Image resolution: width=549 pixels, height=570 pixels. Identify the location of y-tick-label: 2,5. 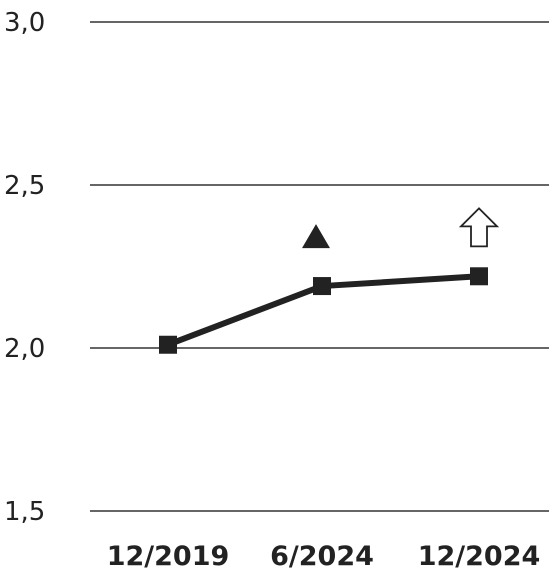
(24, 186).